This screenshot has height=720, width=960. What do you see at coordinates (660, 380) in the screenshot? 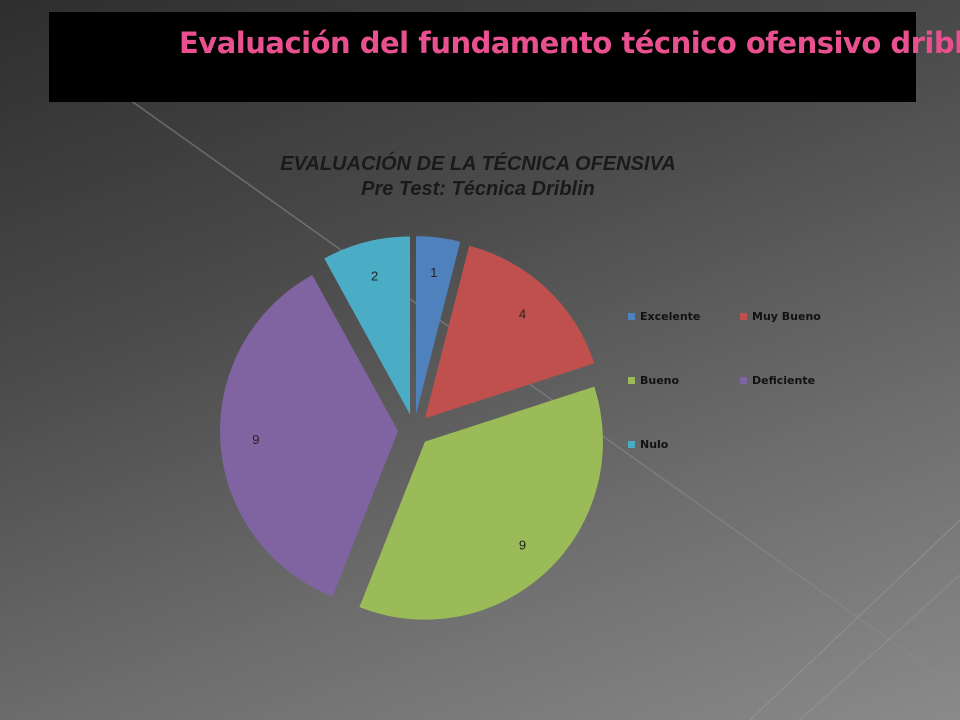
I see `legend-label: Bueno` at bounding box center [660, 380].